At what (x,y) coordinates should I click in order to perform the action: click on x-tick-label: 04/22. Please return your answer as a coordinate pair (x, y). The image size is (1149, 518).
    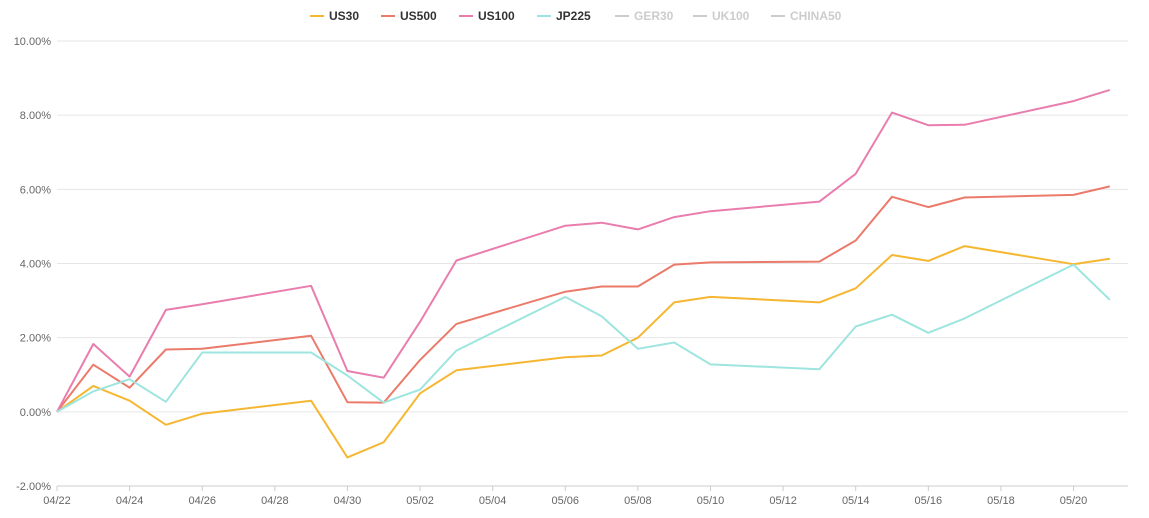
    Looking at the image, I should click on (57, 501).